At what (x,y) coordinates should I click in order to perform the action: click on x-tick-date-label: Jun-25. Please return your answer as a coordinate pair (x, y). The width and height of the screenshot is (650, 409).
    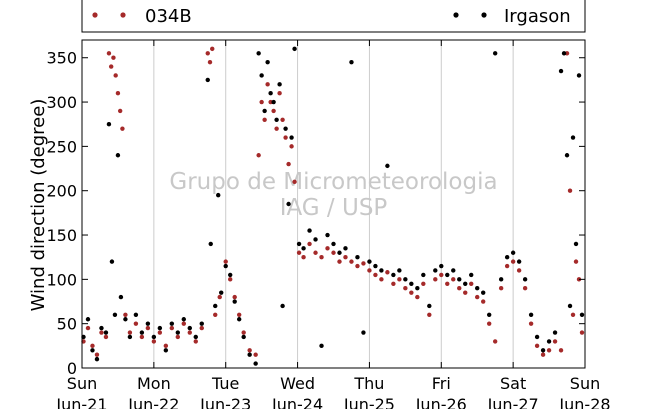
    Looking at the image, I should click on (369, 402).